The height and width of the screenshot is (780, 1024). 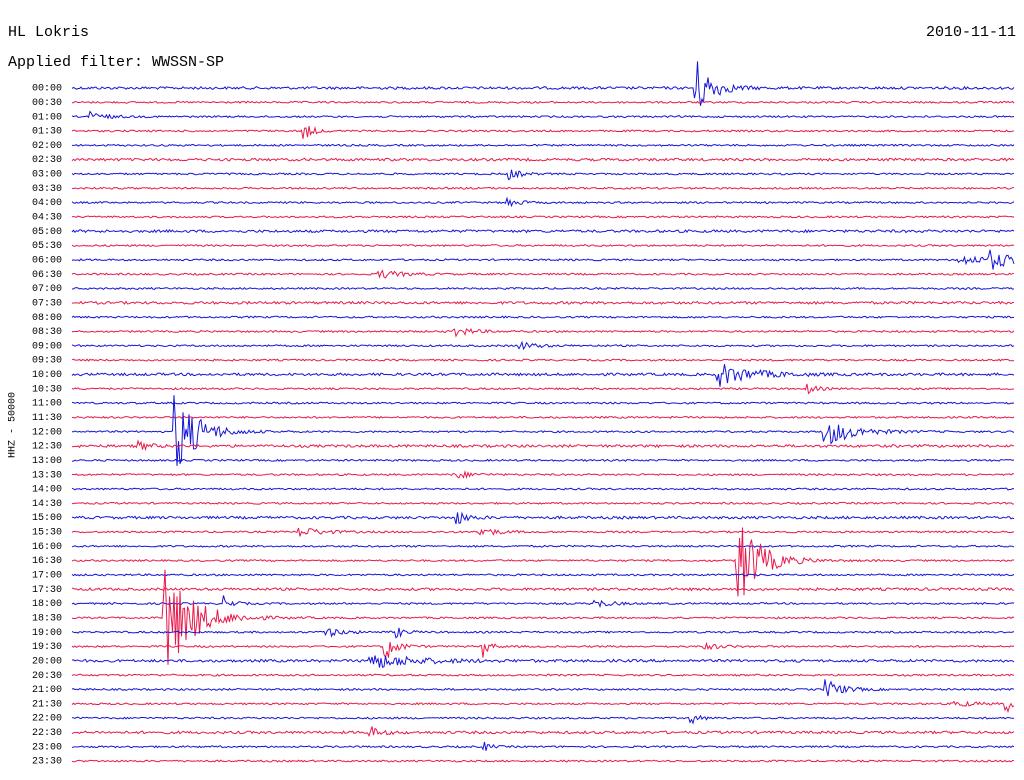 I want to click on time-label: 18:30, so click(x=47, y=618).